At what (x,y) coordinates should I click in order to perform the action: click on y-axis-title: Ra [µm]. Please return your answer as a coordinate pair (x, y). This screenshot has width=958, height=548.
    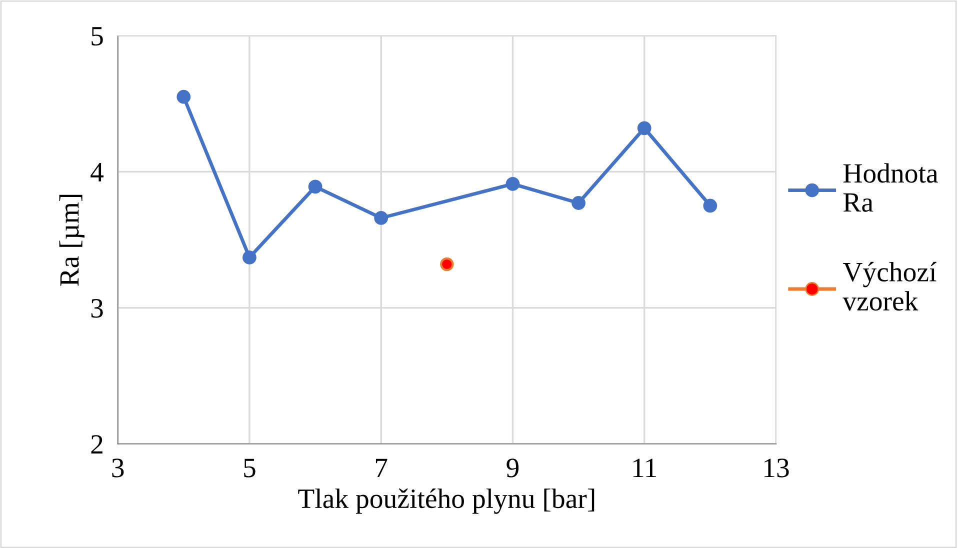
    Looking at the image, I should click on (71, 240).